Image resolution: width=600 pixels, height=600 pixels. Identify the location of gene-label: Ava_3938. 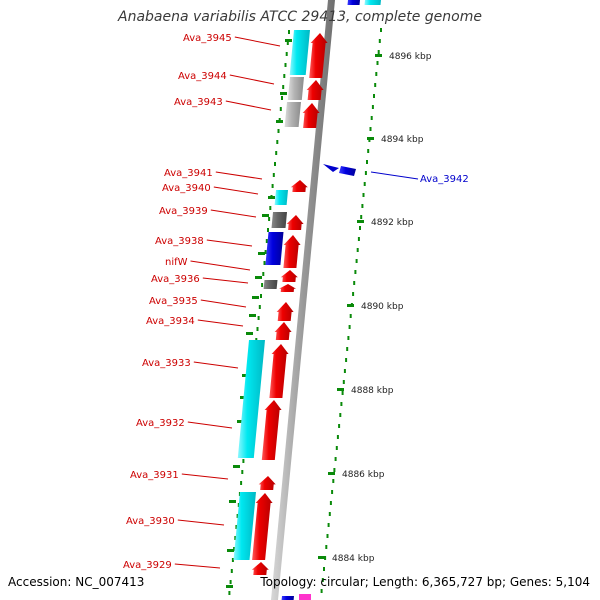
(179, 241).